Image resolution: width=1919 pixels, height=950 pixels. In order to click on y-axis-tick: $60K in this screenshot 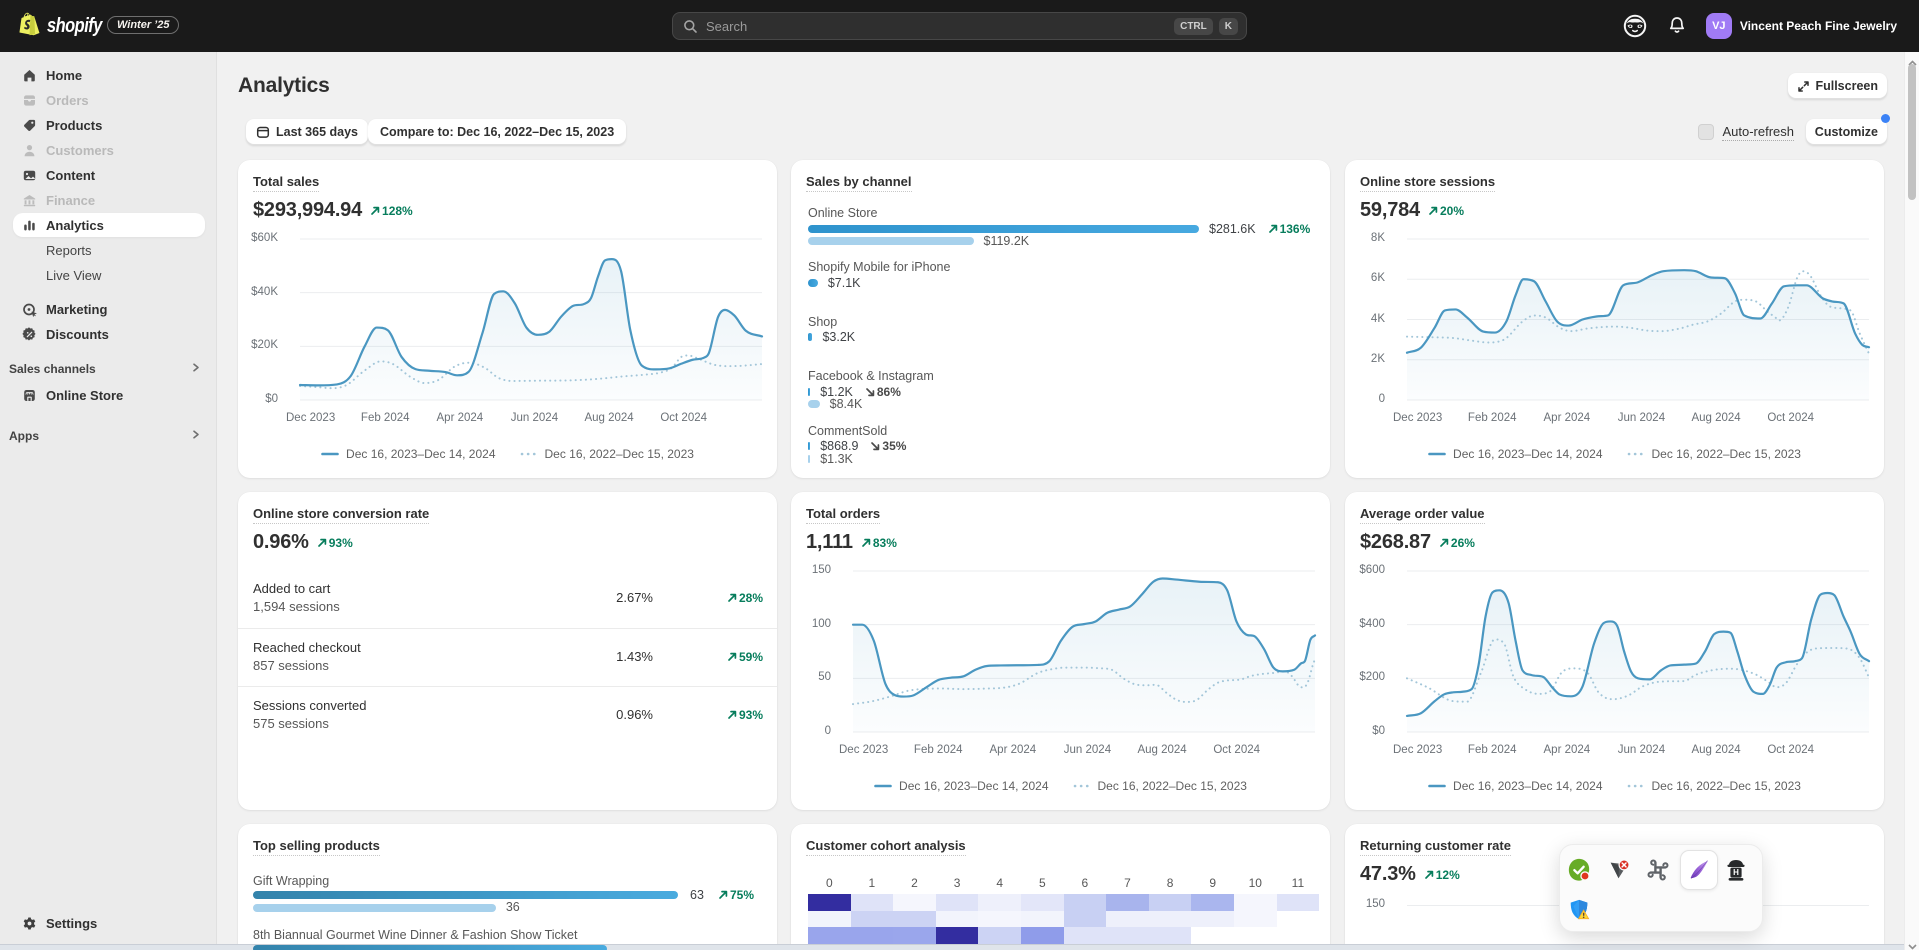, I will do `click(264, 238)`.